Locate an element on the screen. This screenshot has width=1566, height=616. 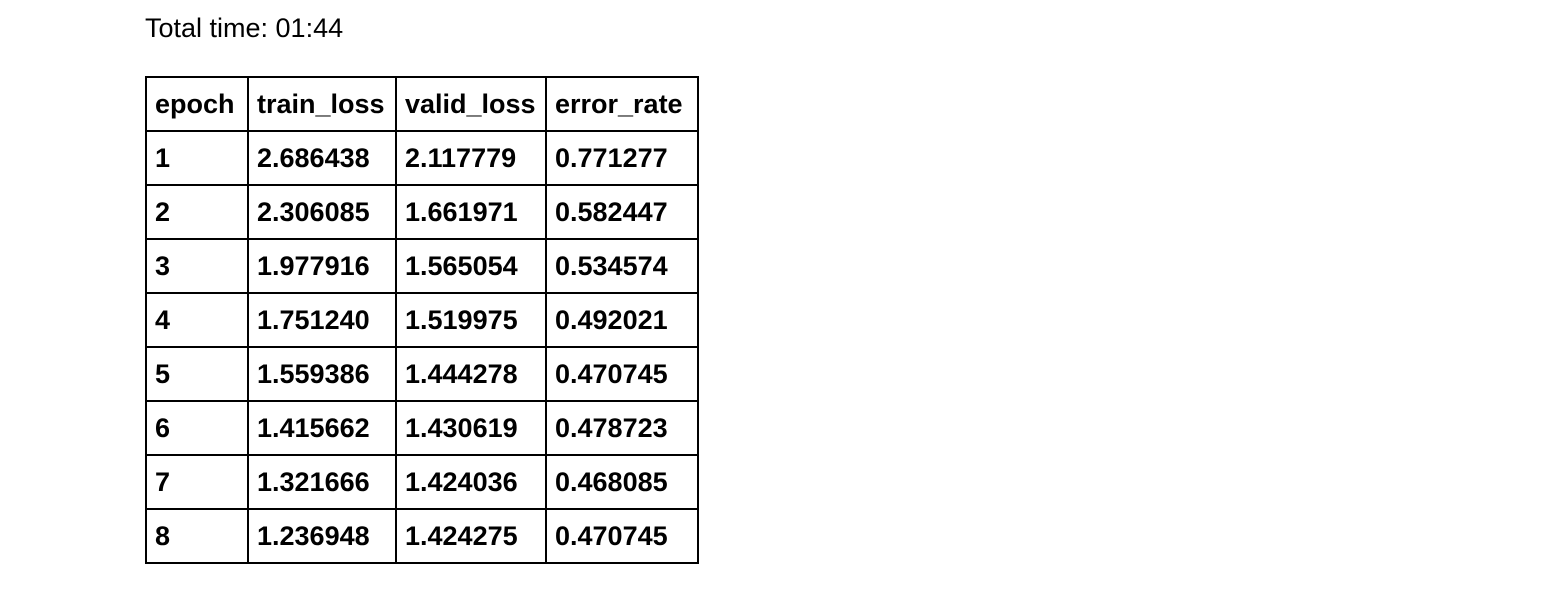
table-row: 7 1.321666 1.424036 0.468085 is located at coordinates (422, 482).